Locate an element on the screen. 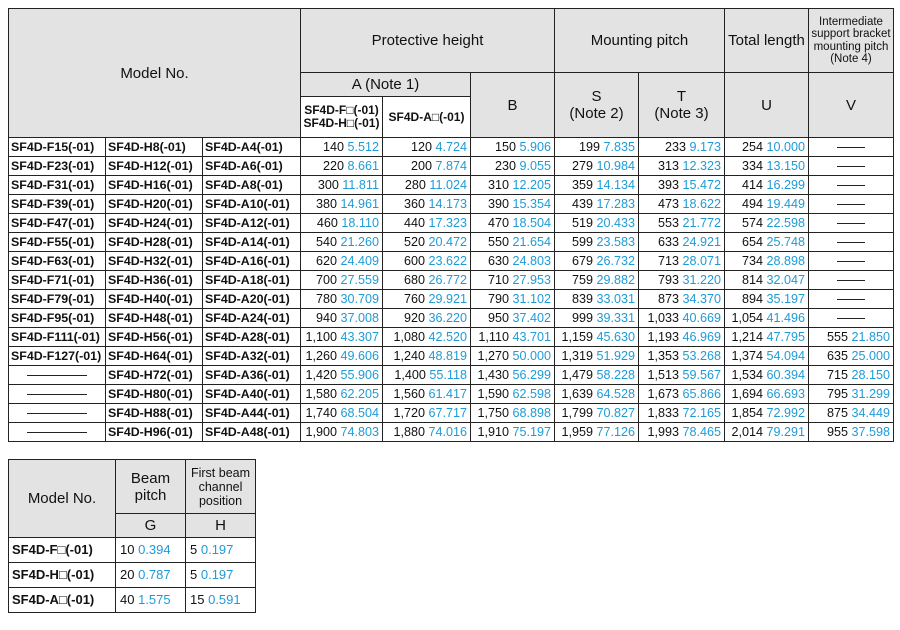  s-cell-inch: 23.583 is located at coordinates (615, 242).